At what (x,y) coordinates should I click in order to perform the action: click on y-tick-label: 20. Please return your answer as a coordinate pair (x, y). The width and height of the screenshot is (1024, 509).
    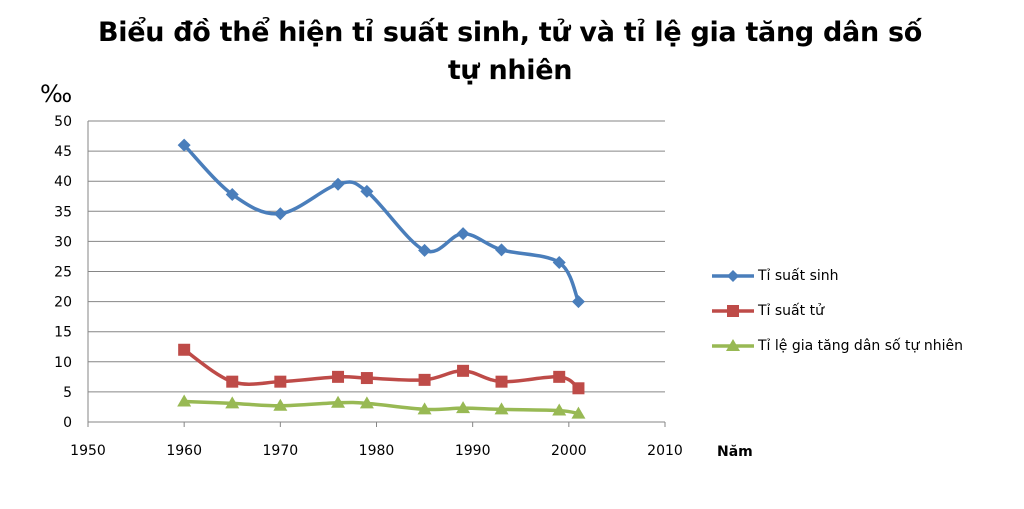
    Looking at the image, I should click on (63, 303).